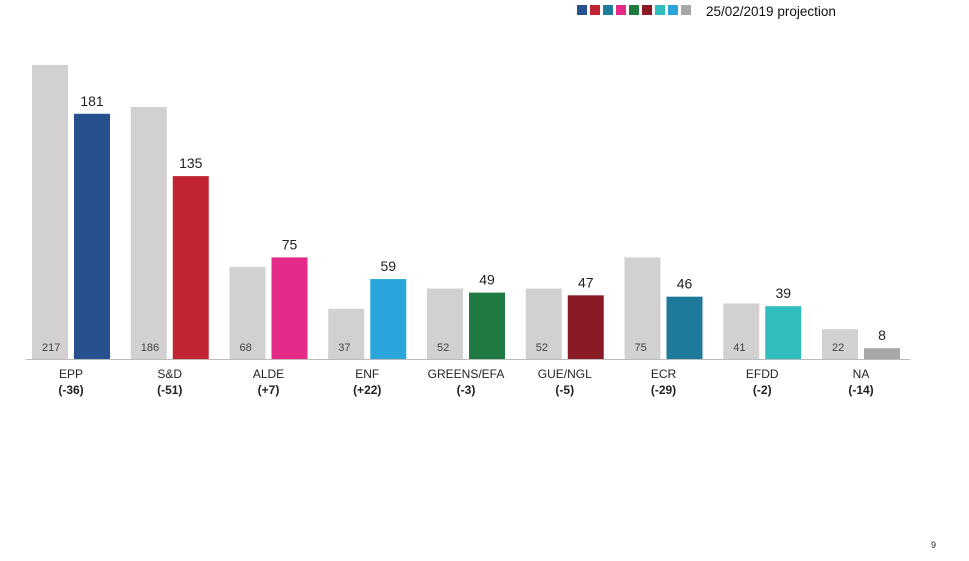 The width and height of the screenshot is (969, 561). I want to click on data-label-current-6: 46, so click(685, 284).